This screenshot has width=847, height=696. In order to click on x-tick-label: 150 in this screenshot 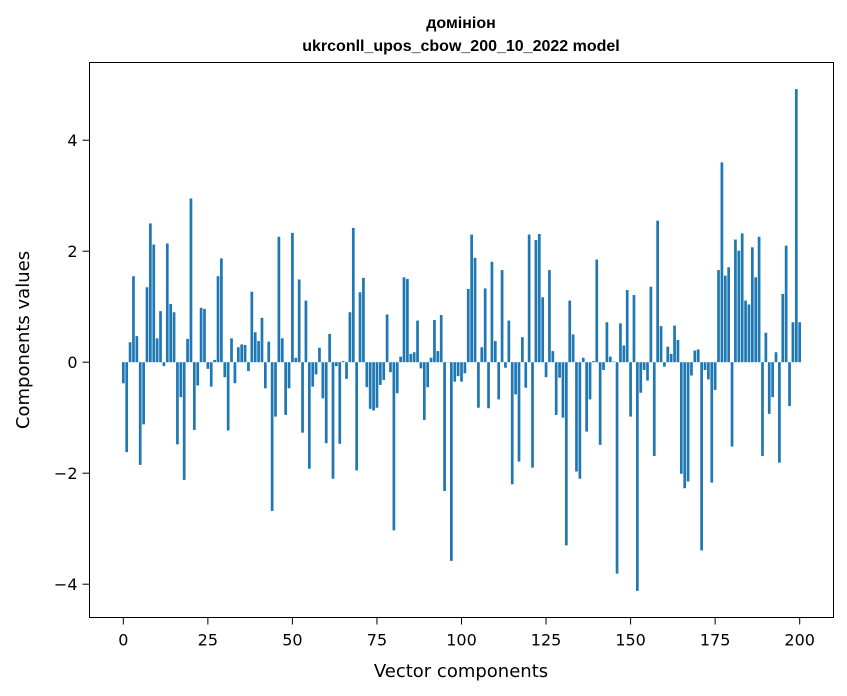, I will do `click(630, 640)`.